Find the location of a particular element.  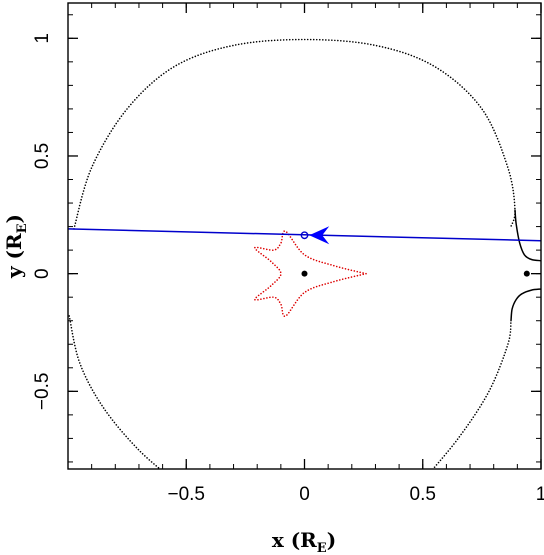

x-tick-label: −0.5 is located at coordinates (186, 494).